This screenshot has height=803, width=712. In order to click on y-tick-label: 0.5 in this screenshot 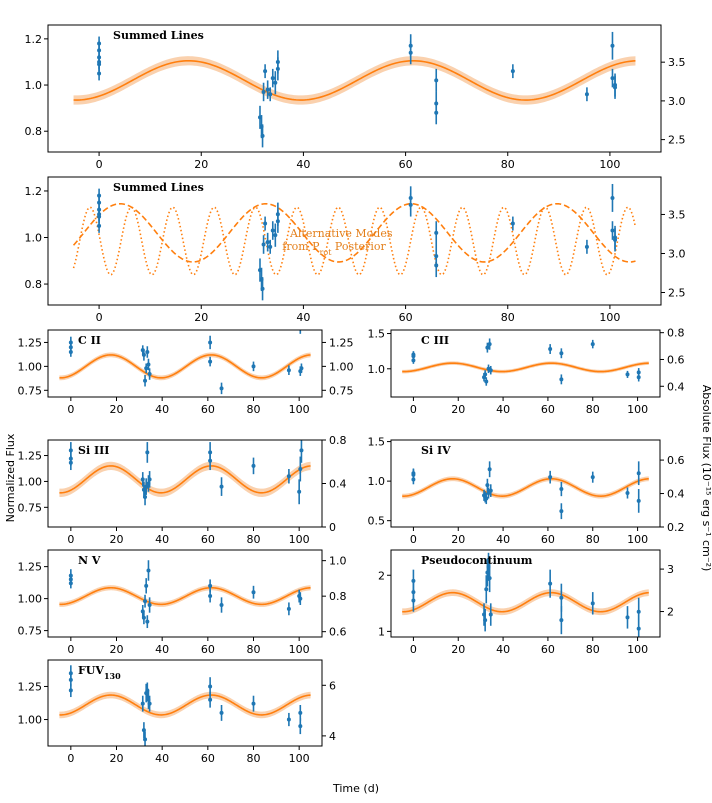, I will do `click(377, 521)`.